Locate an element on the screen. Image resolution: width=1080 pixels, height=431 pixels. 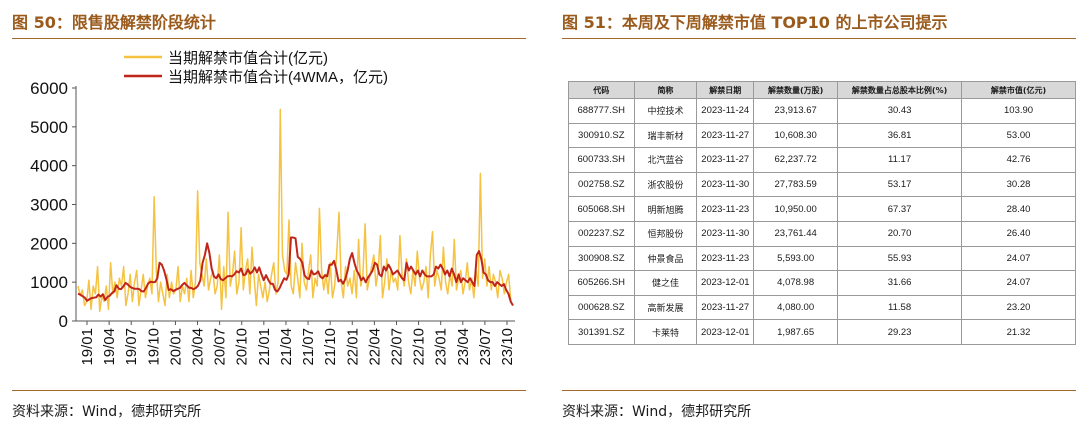
header-unlock-shares: 解禁数量(万股) is located at coordinates (796, 90).